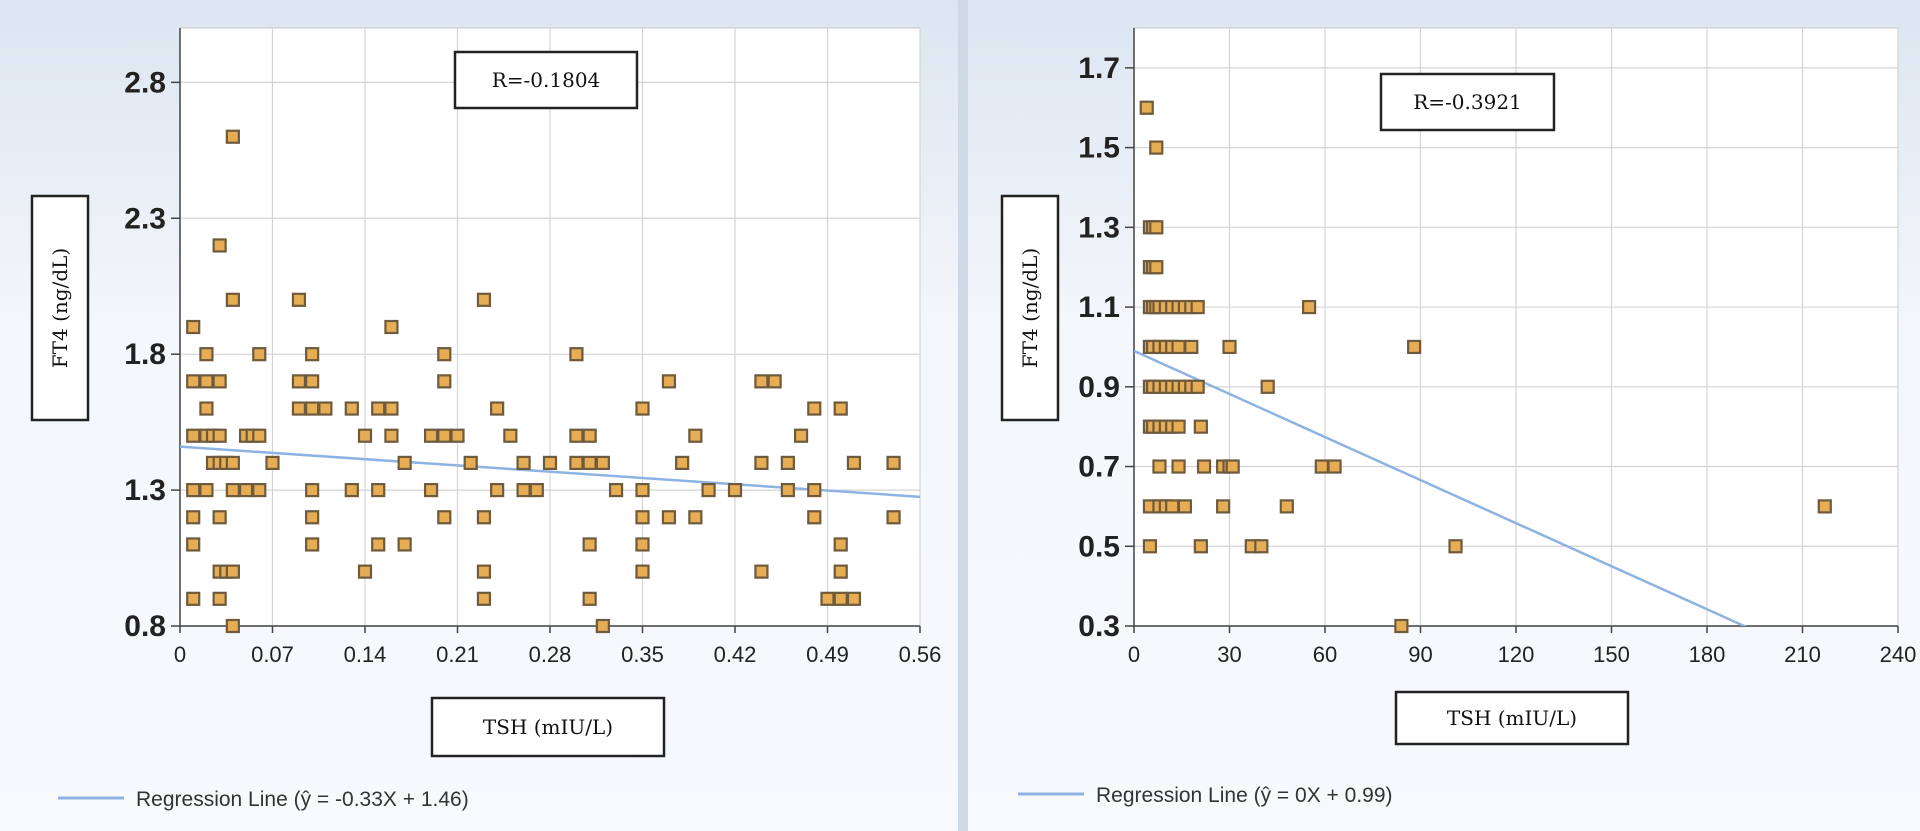 Image resolution: width=1920 pixels, height=831 pixels. What do you see at coordinates (546, 80) in the screenshot?
I see `correlation-label: R=-0.1804` at bounding box center [546, 80].